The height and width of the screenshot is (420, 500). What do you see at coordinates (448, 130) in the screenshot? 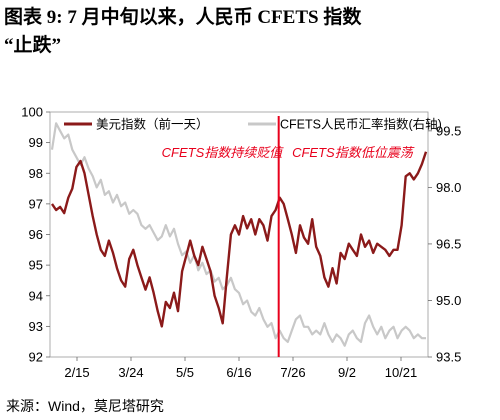
I see `right-axis-tick-label: 99.5` at bounding box center [448, 130].